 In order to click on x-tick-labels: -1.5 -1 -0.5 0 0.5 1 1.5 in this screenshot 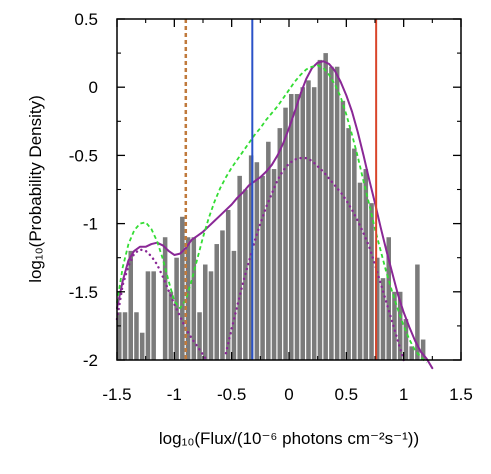, I will do `click(287, 394)`.